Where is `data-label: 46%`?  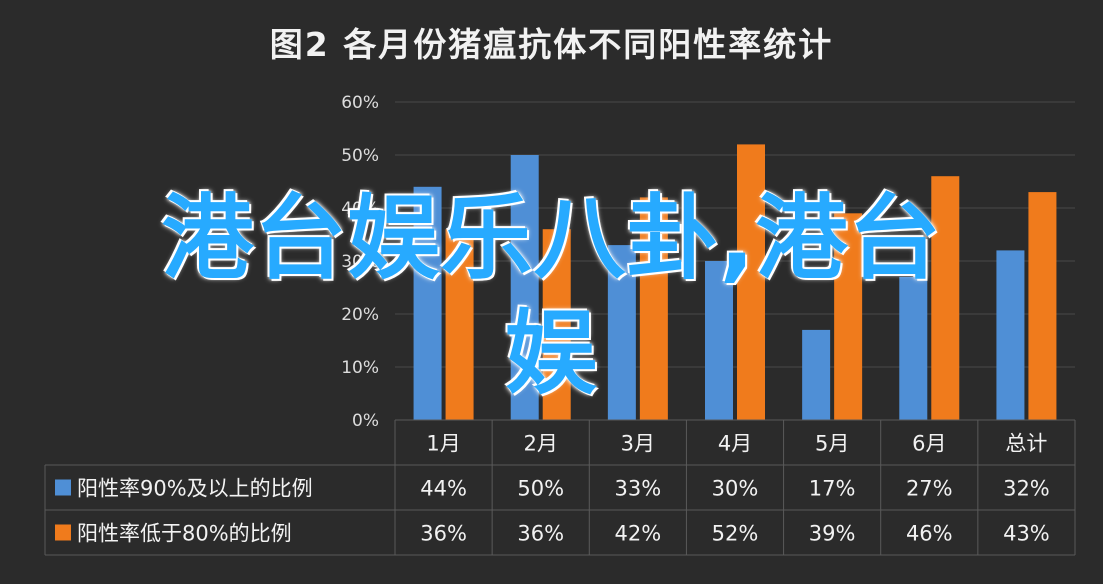 data-label: 46% is located at coordinates (929, 534).